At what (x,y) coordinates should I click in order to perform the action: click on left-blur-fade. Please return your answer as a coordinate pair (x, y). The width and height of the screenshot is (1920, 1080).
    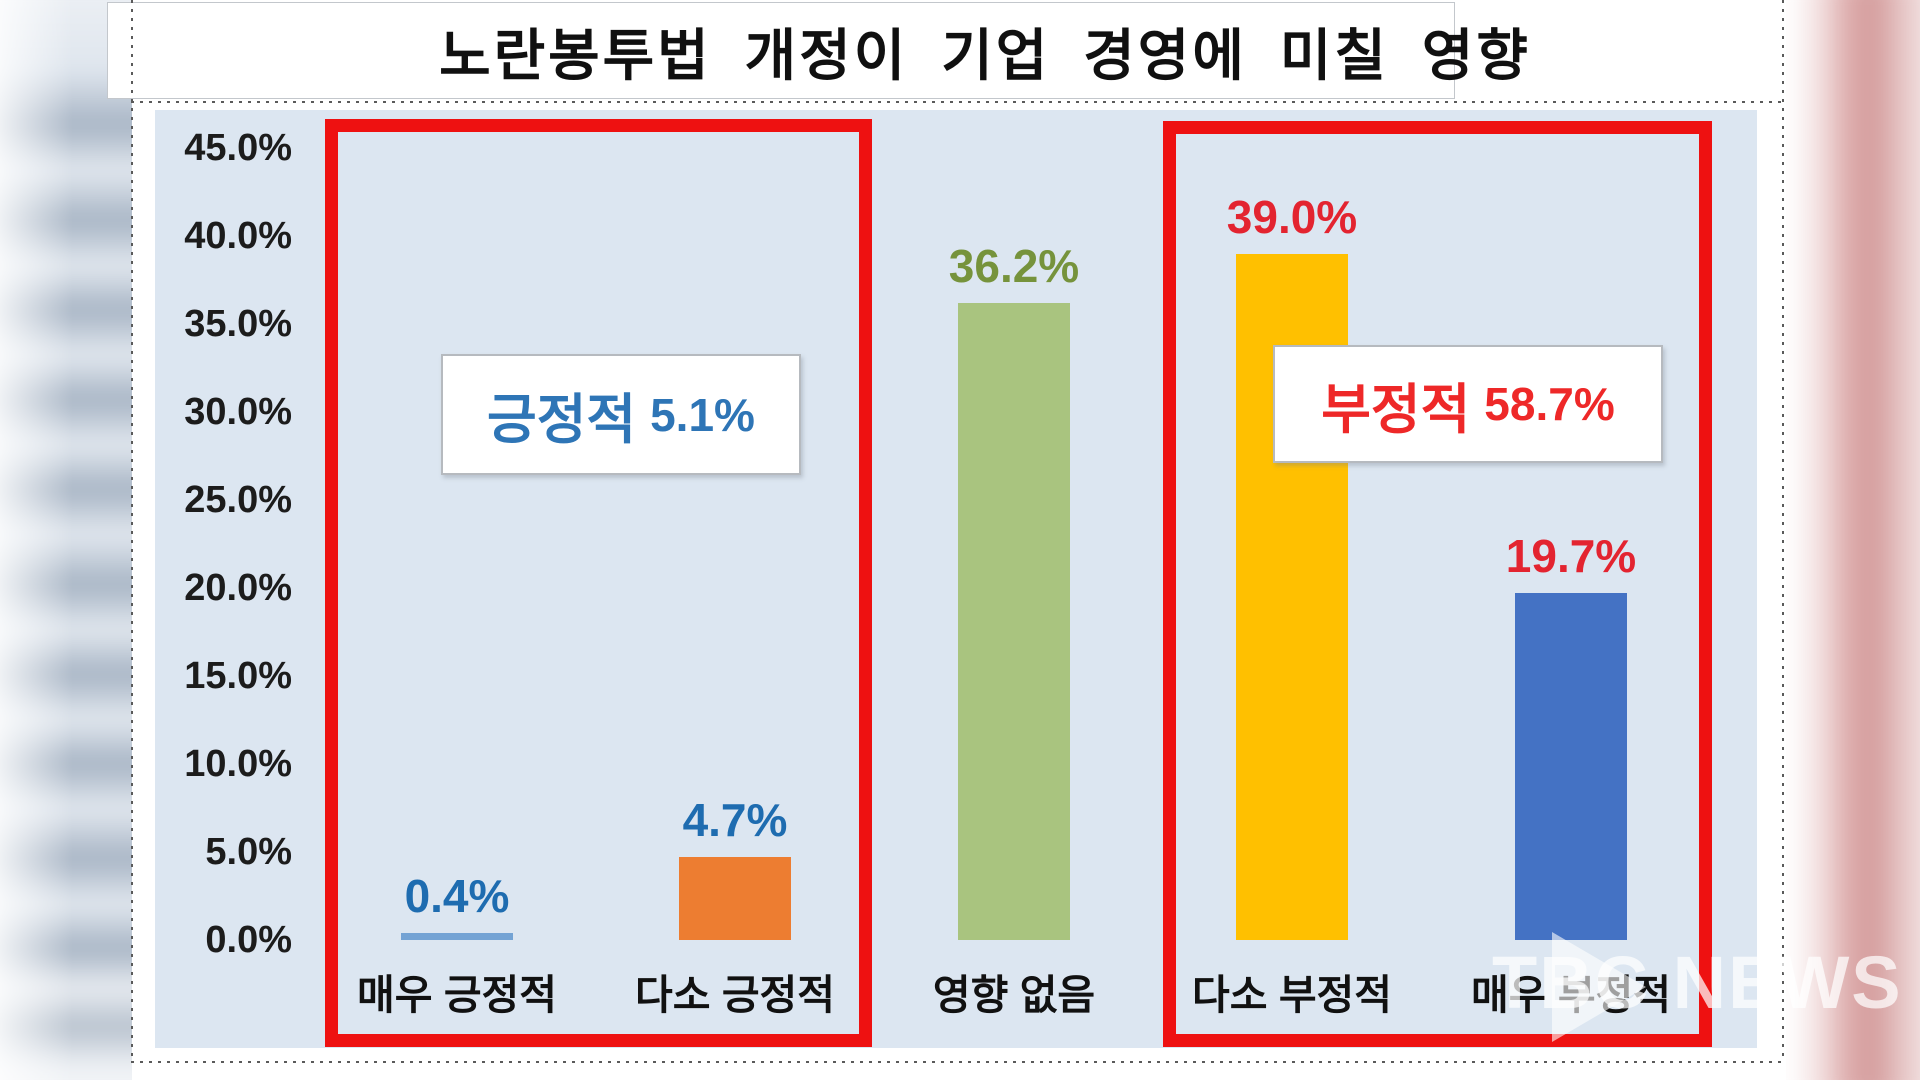
    Looking at the image, I should click on (66, 540).